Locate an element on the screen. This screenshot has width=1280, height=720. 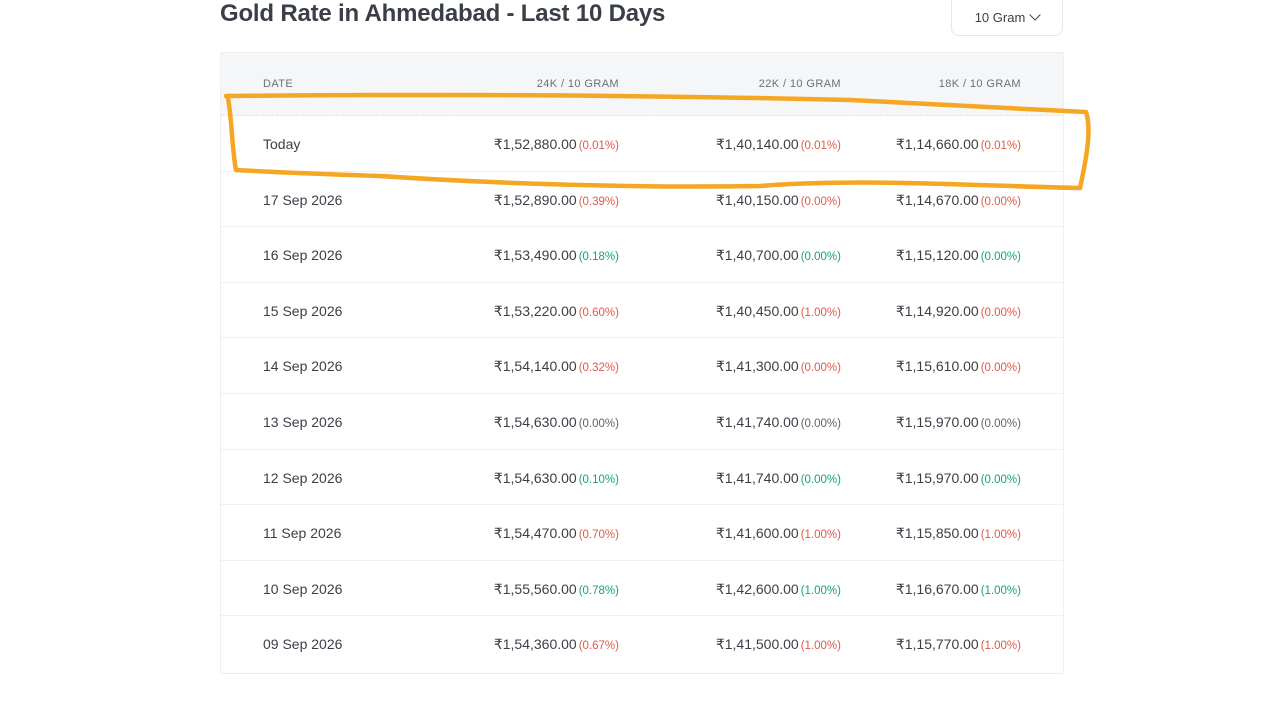
rate-change-percent: (0.18%) is located at coordinates (598, 257).